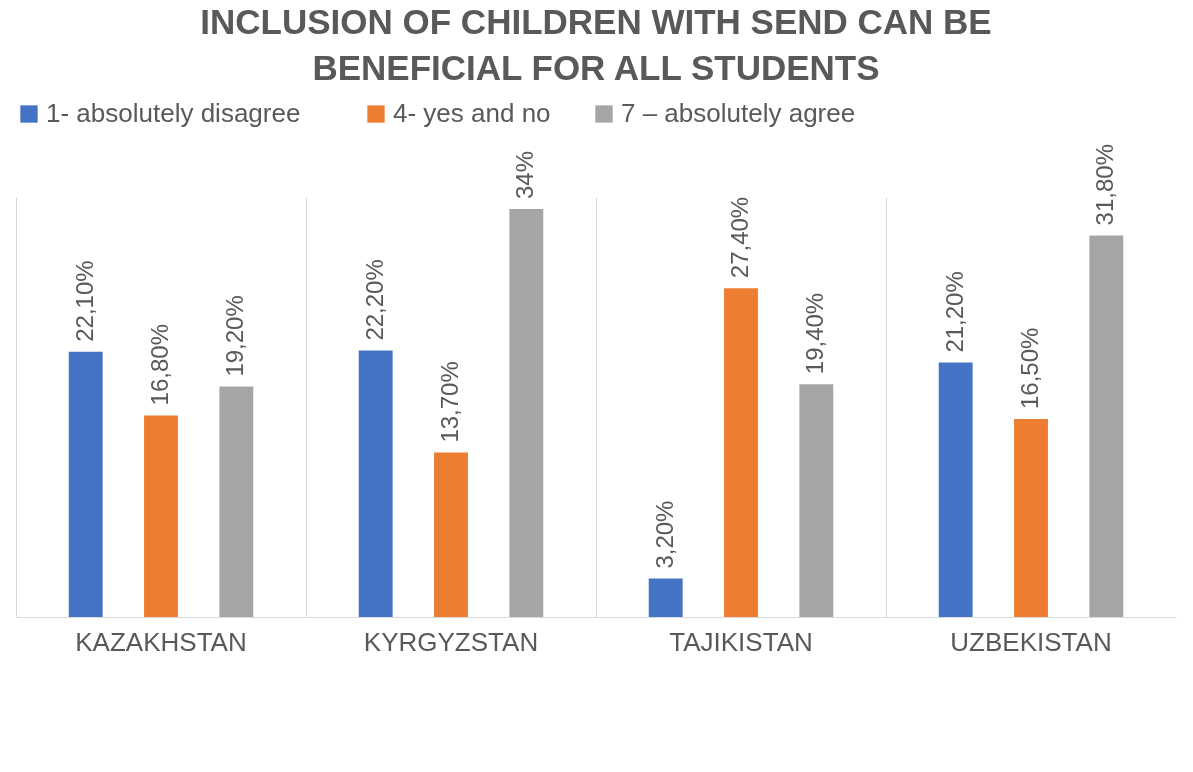 Image resolution: width=1193 pixels, height=772 pixels. What do you see at coordinates (1105, 184) in the screenshot?
I see `data-label: 31,80%` at bounding box center [1105, 184].